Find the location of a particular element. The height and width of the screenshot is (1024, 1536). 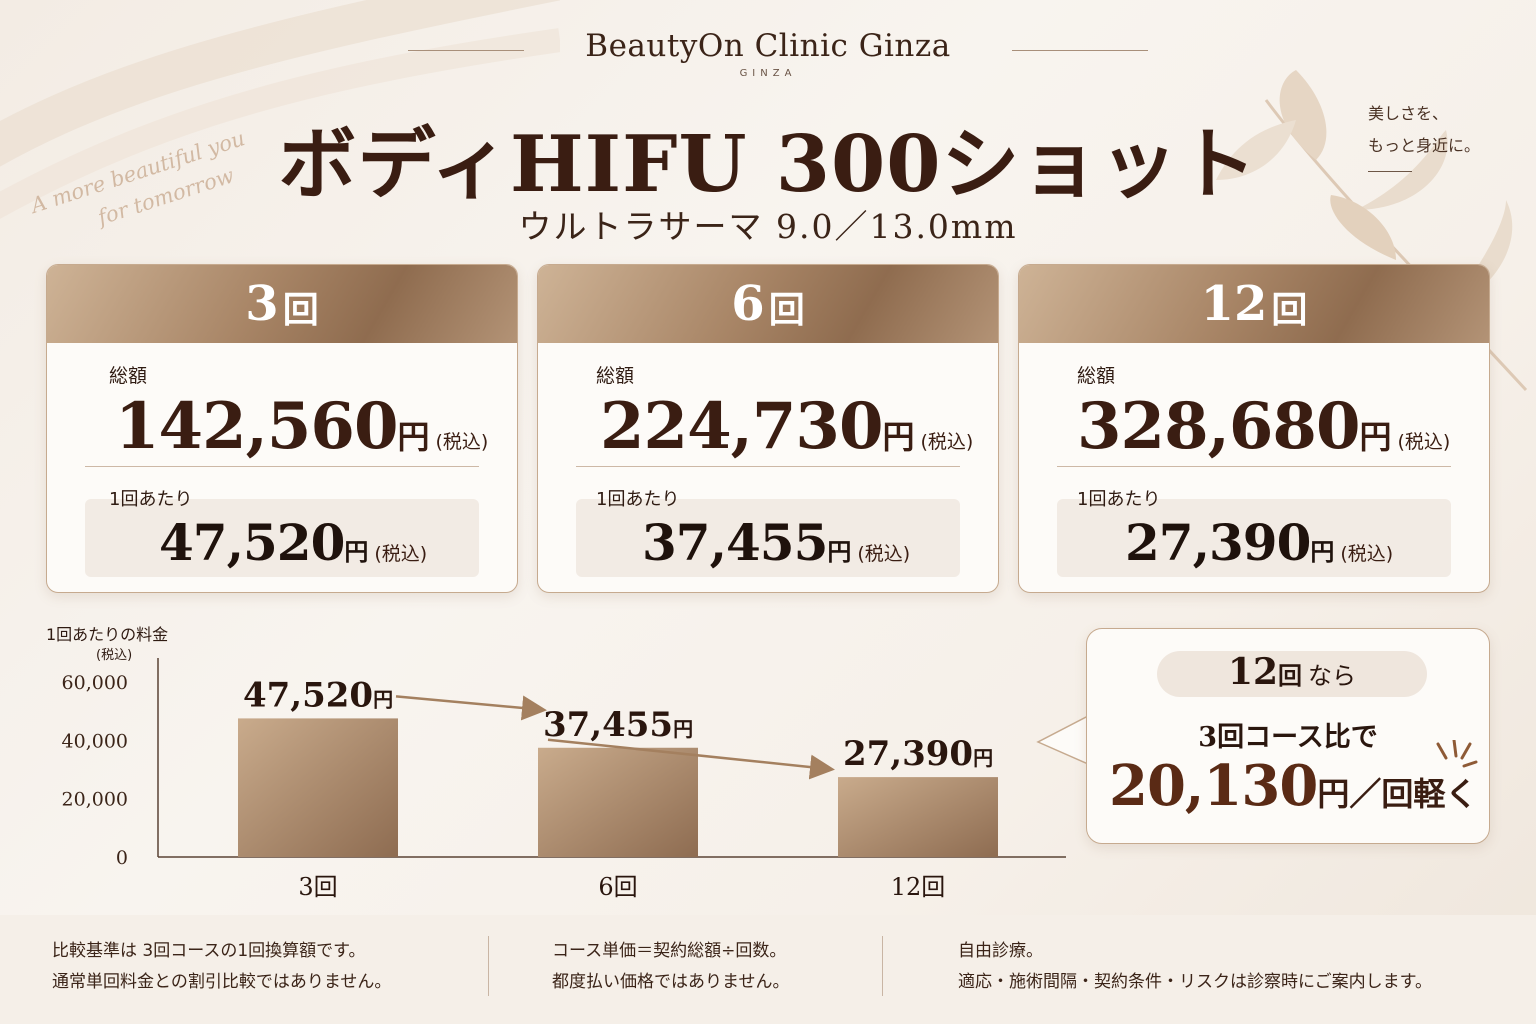

footer-note-3: 自由診療。 適応・施術間隔・契約条件・リスクは診察時にご案内します。 is located at coordinates (1195, 967).